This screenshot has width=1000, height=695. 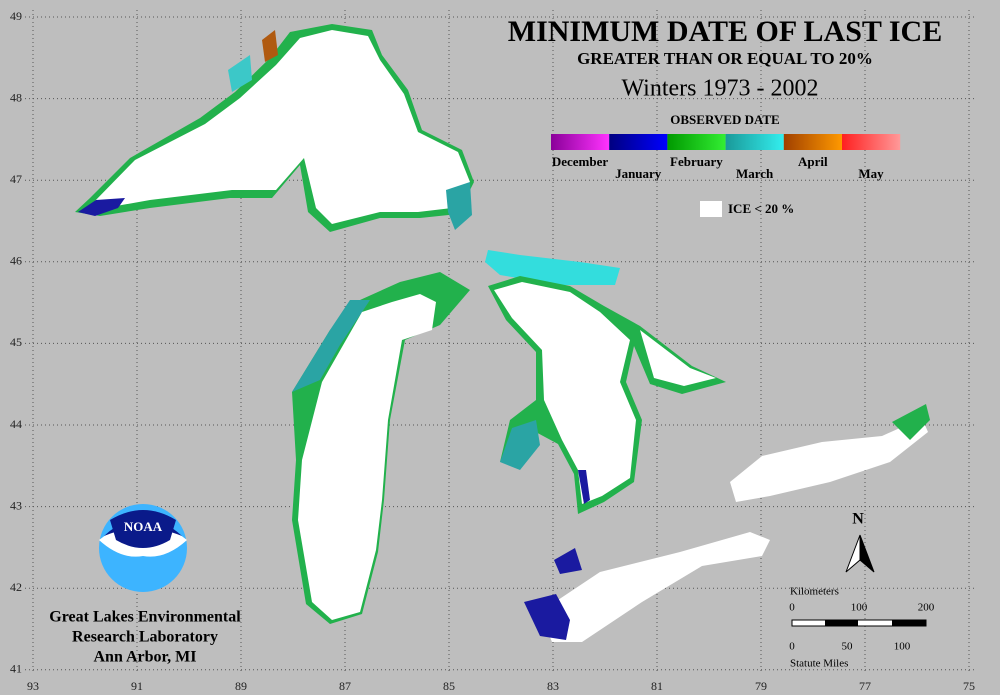 I want to click on mile-tick: 100, so click(x=902, y=647).